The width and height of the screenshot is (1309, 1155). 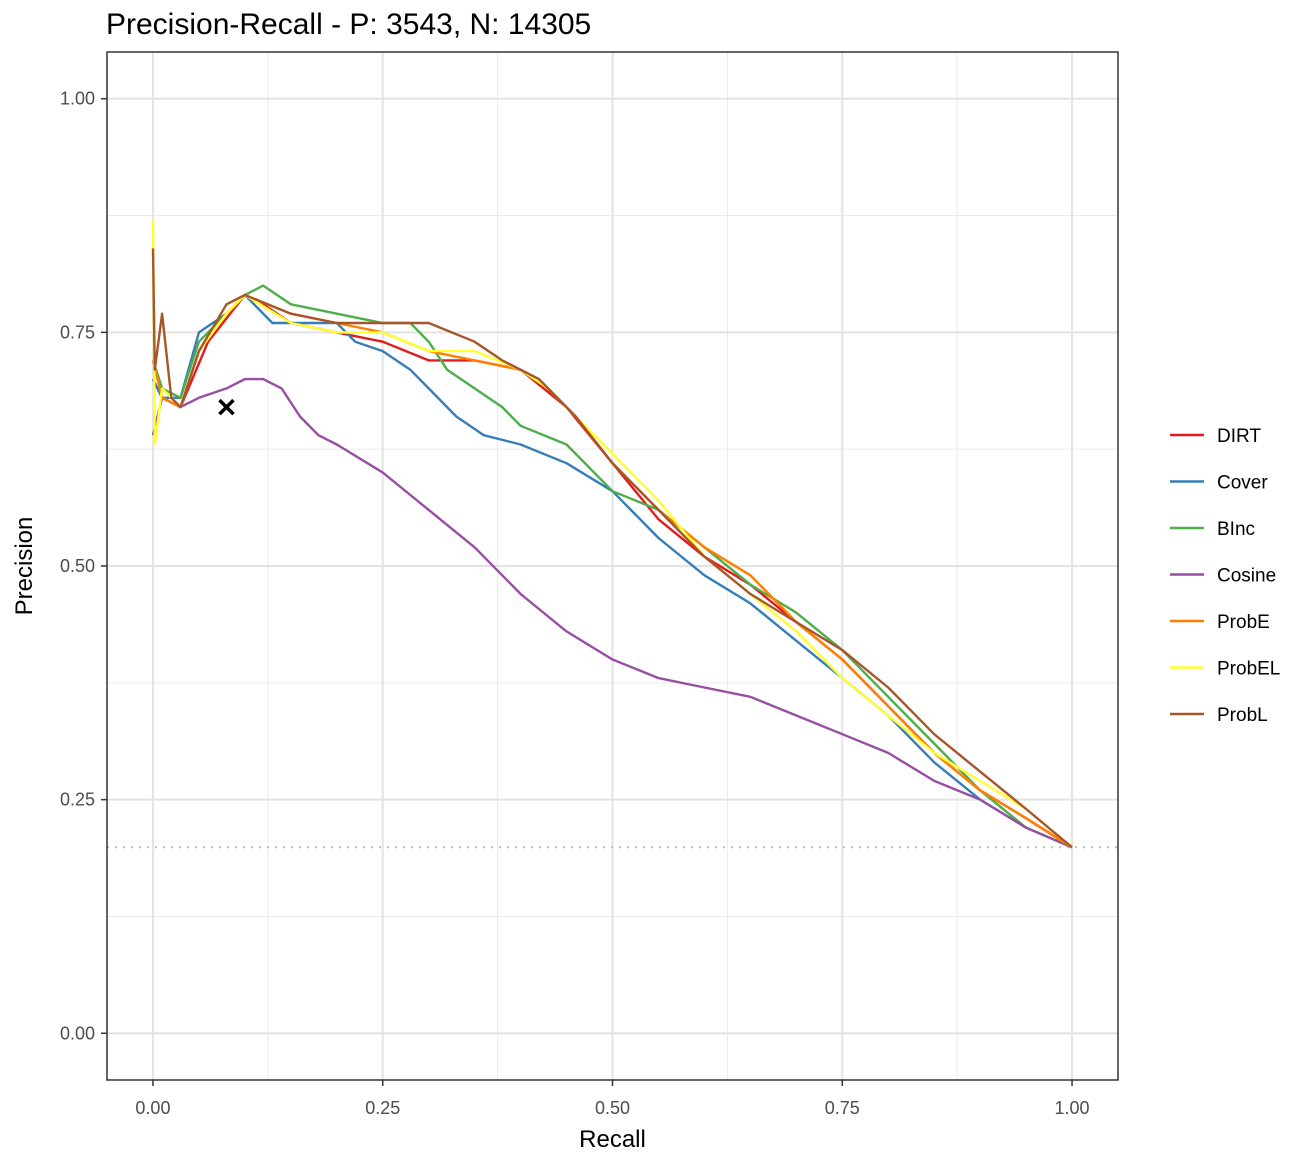 I want to click on x-tick-label: 1.00, so click(x=1072, y=1108).